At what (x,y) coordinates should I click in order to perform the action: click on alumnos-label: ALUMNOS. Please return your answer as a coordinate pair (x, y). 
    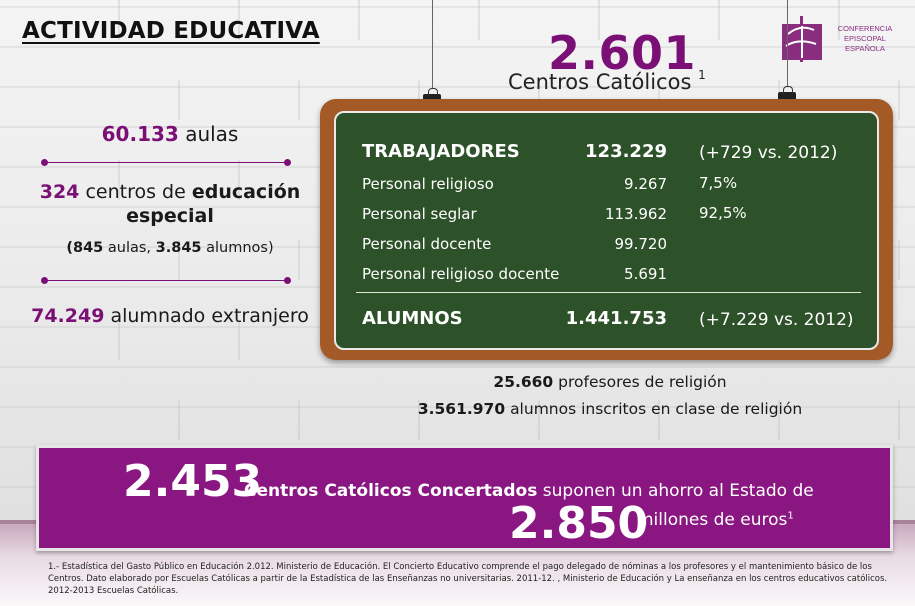
    Looking at the image, I should click on (412, 318).